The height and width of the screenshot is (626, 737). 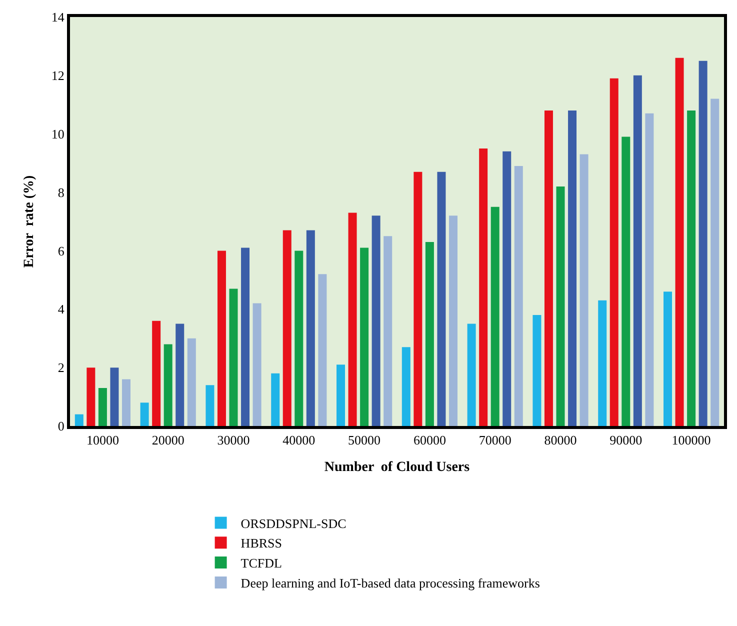 I want to click on y-tick-label: 2, so click(x=61, y=368).